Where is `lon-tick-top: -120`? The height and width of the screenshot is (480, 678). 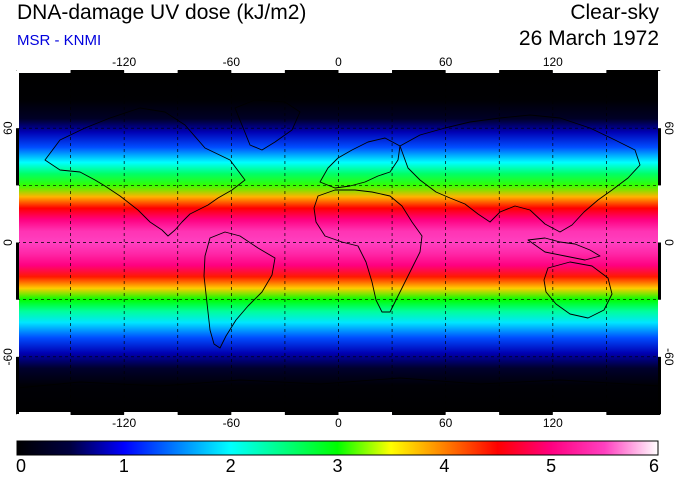 lon-tick-top: -120 is located at coordinates (124, 62).